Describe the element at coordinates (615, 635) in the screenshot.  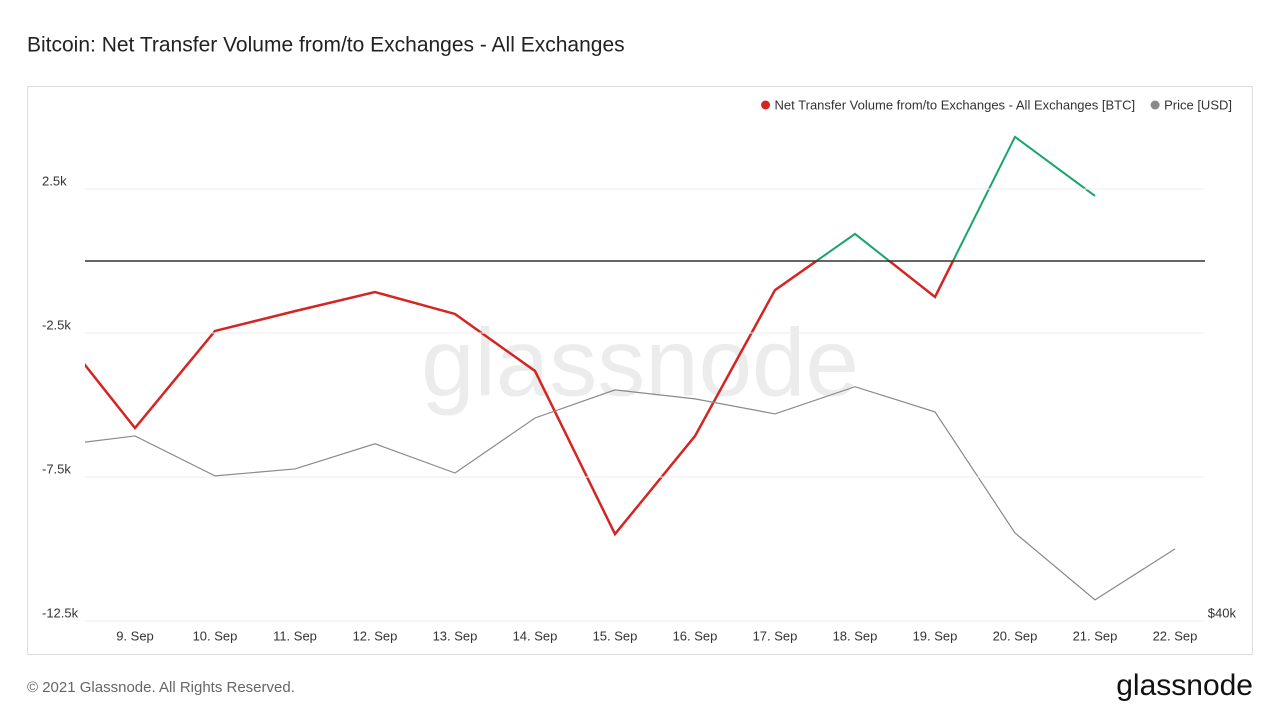
I see `x-tick-label: 15. Sep` at that location.